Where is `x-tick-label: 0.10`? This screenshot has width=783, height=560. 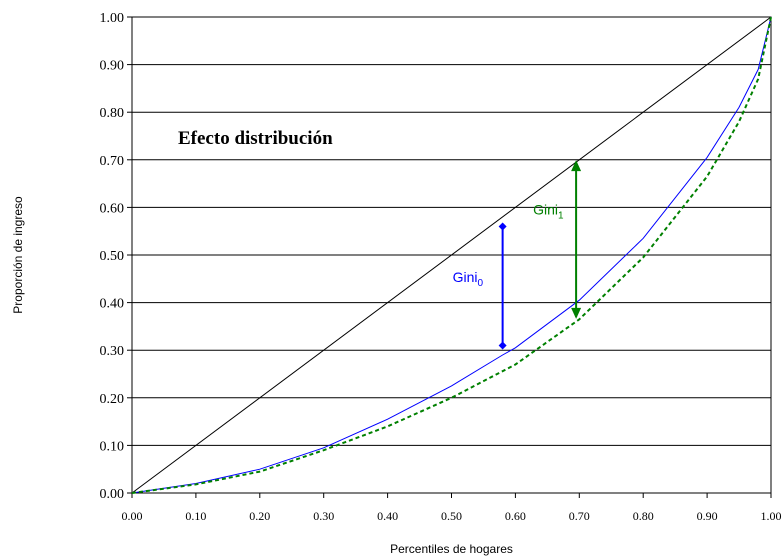 x-tick-label: 0.10 is located at coordinates (195, 516).